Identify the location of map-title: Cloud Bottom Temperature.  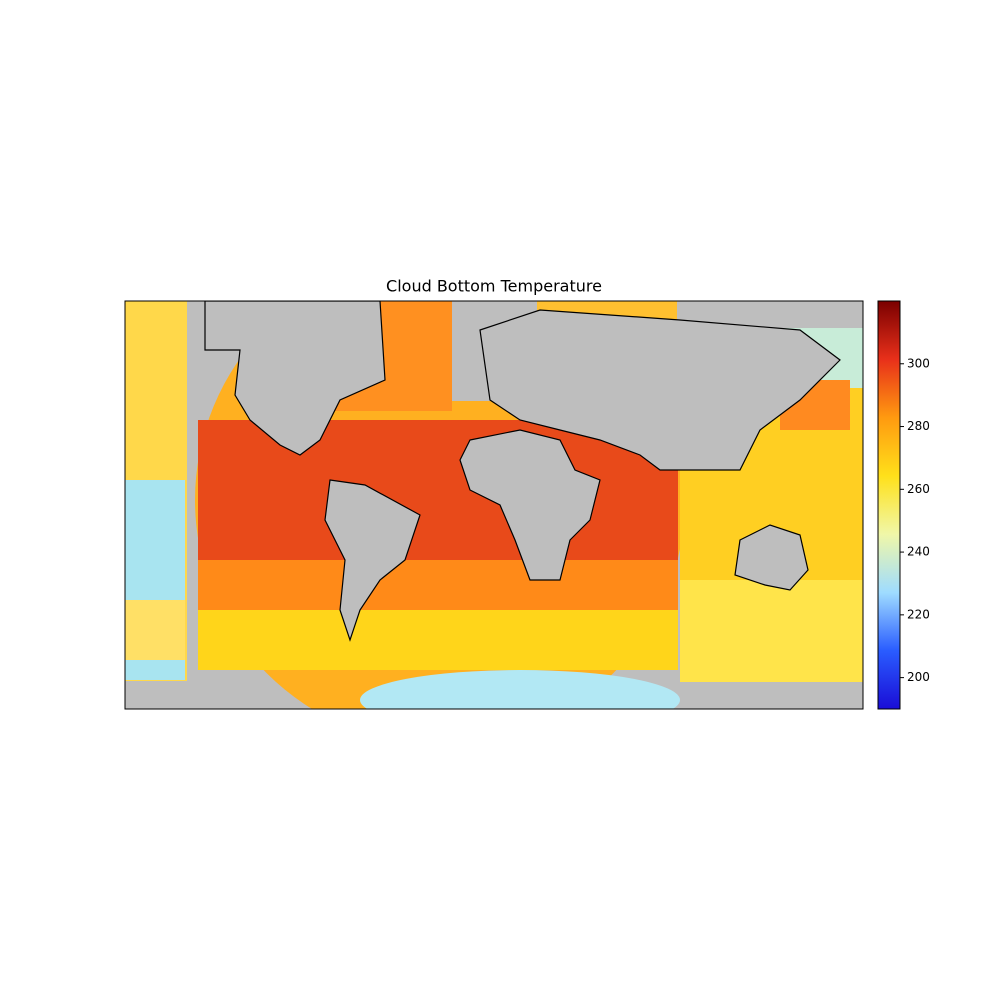
(494, 286).